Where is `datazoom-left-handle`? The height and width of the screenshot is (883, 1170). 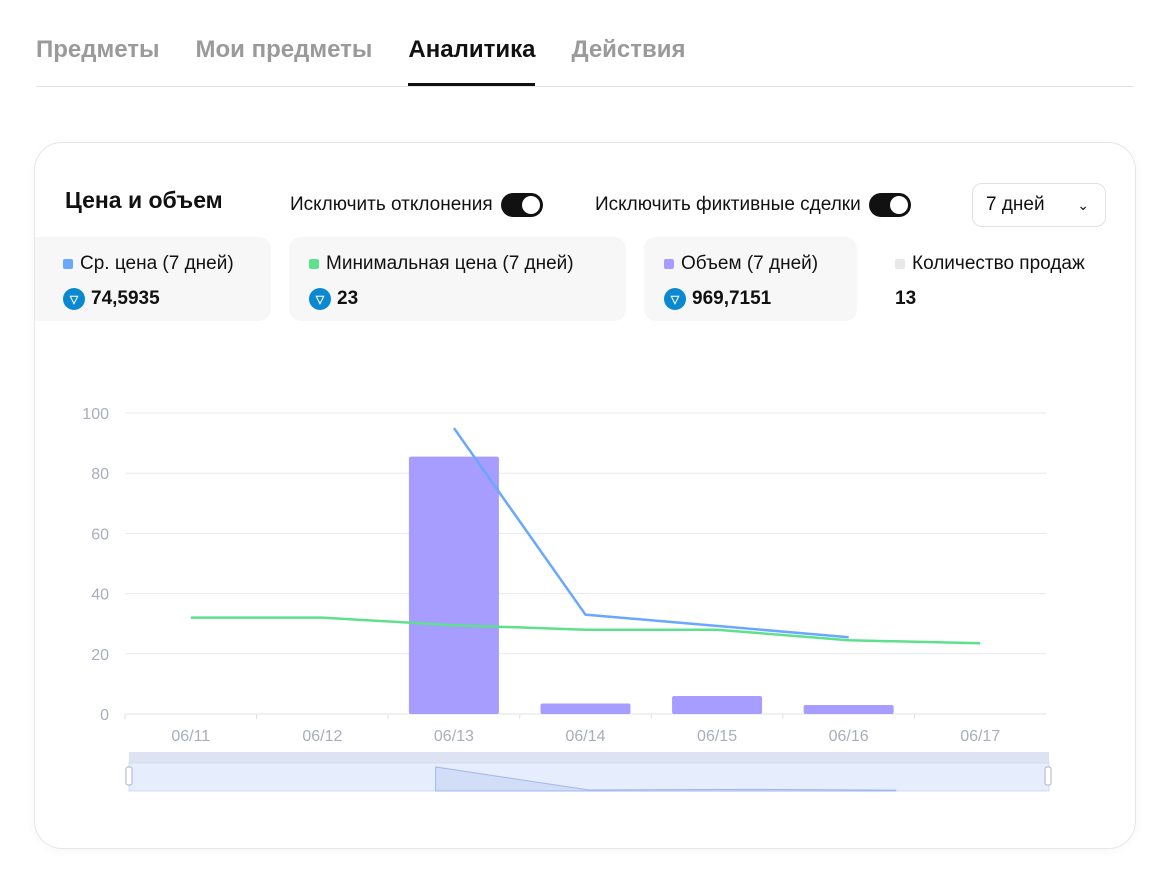
datazoom-left-handle is located at coordinates (129, 776).